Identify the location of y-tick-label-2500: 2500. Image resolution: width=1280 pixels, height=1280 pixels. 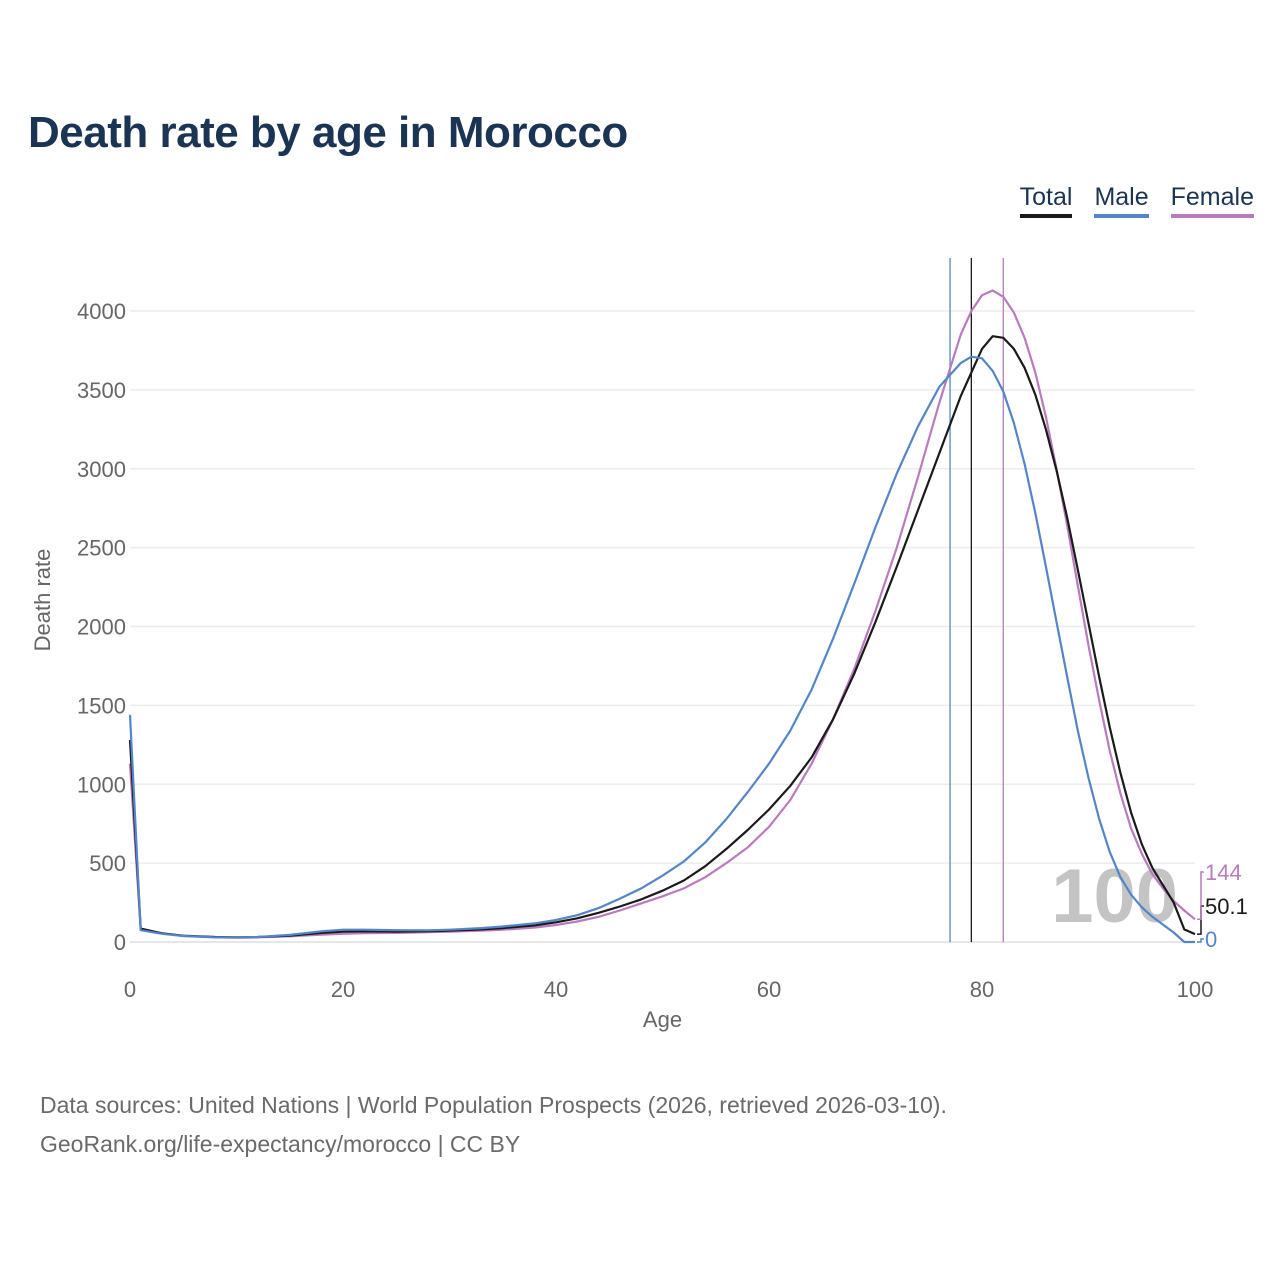
(101, 548).